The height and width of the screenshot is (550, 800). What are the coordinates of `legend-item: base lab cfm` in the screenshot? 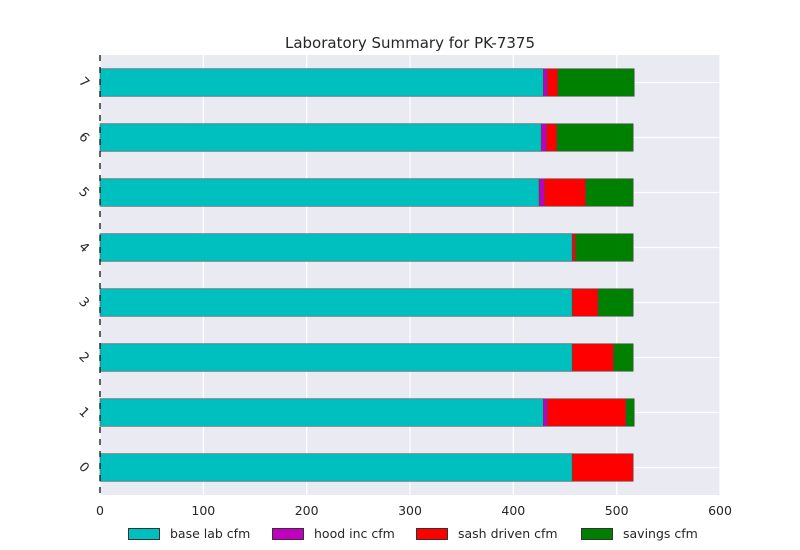 It's located at (189, 533).